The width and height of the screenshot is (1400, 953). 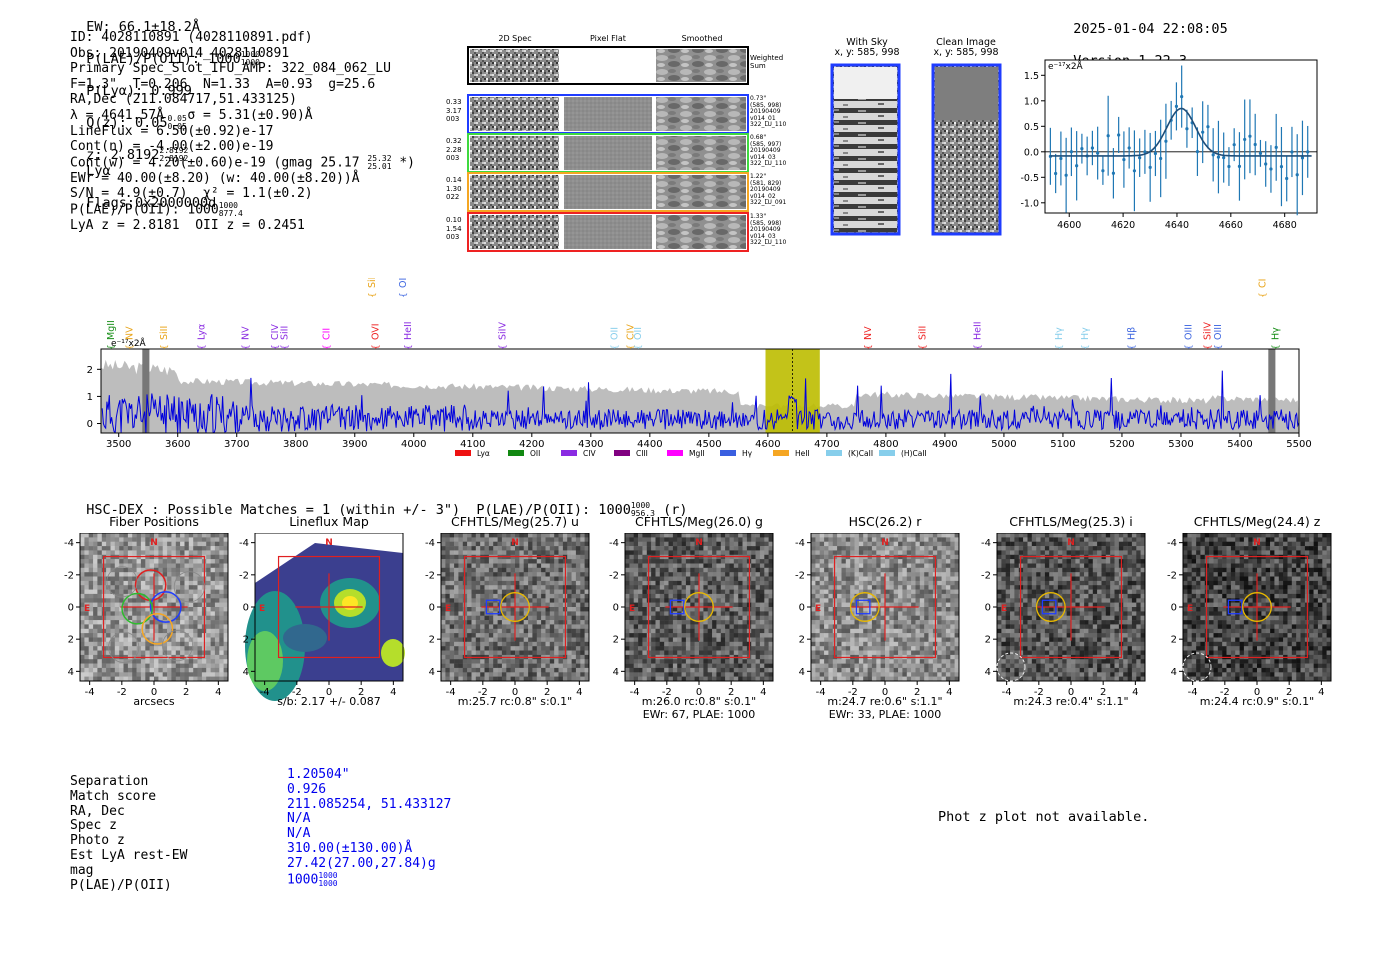 I want to click on cutout-x-tick: 2, so click(x=547, y=692).